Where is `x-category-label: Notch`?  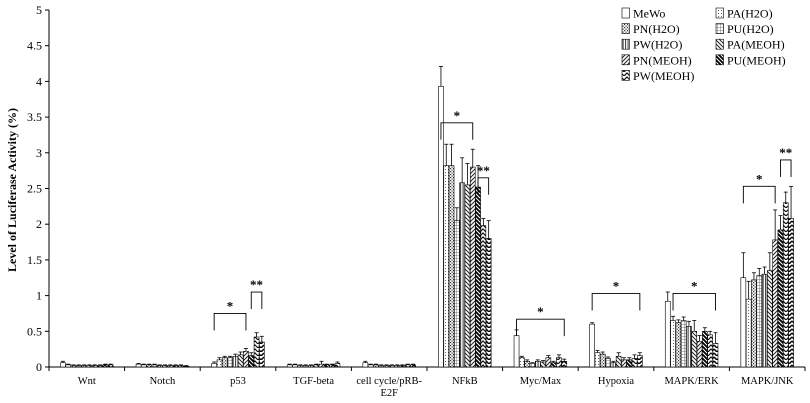
x-category-label: Notch is located at coordinates (163, 381).